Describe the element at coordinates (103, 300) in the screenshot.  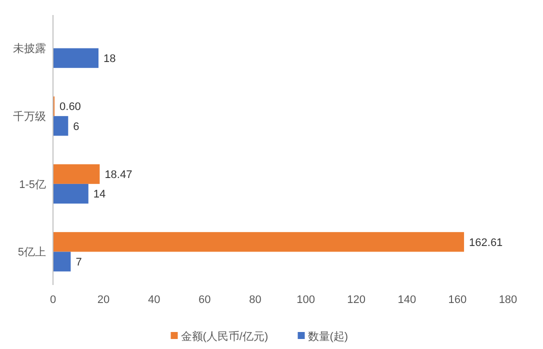
I see `x-tick-label: 20` at that location.